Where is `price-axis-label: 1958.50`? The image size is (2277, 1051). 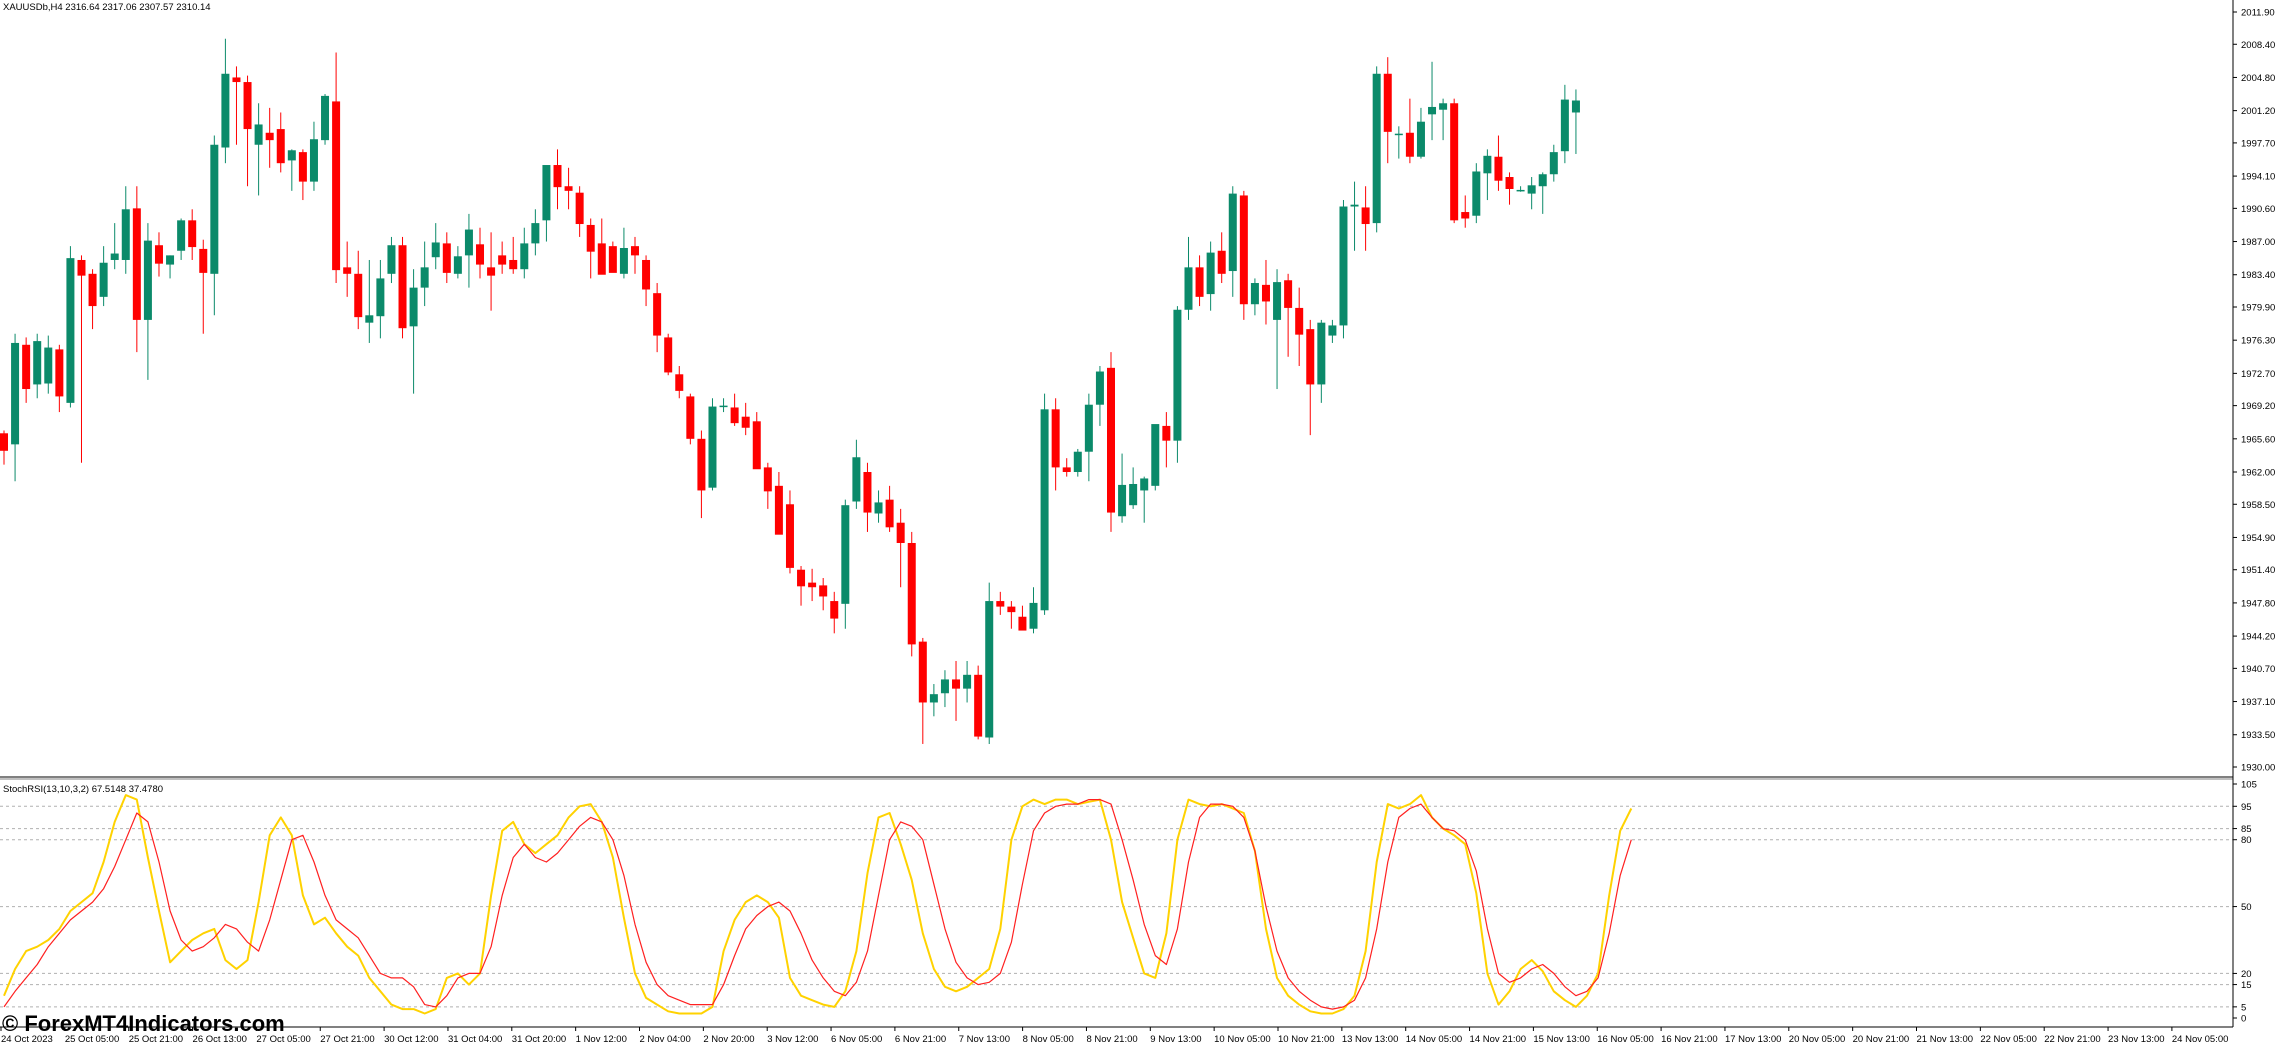
price-axis-label: 1958.50 is located at coordinates (2258, 505).